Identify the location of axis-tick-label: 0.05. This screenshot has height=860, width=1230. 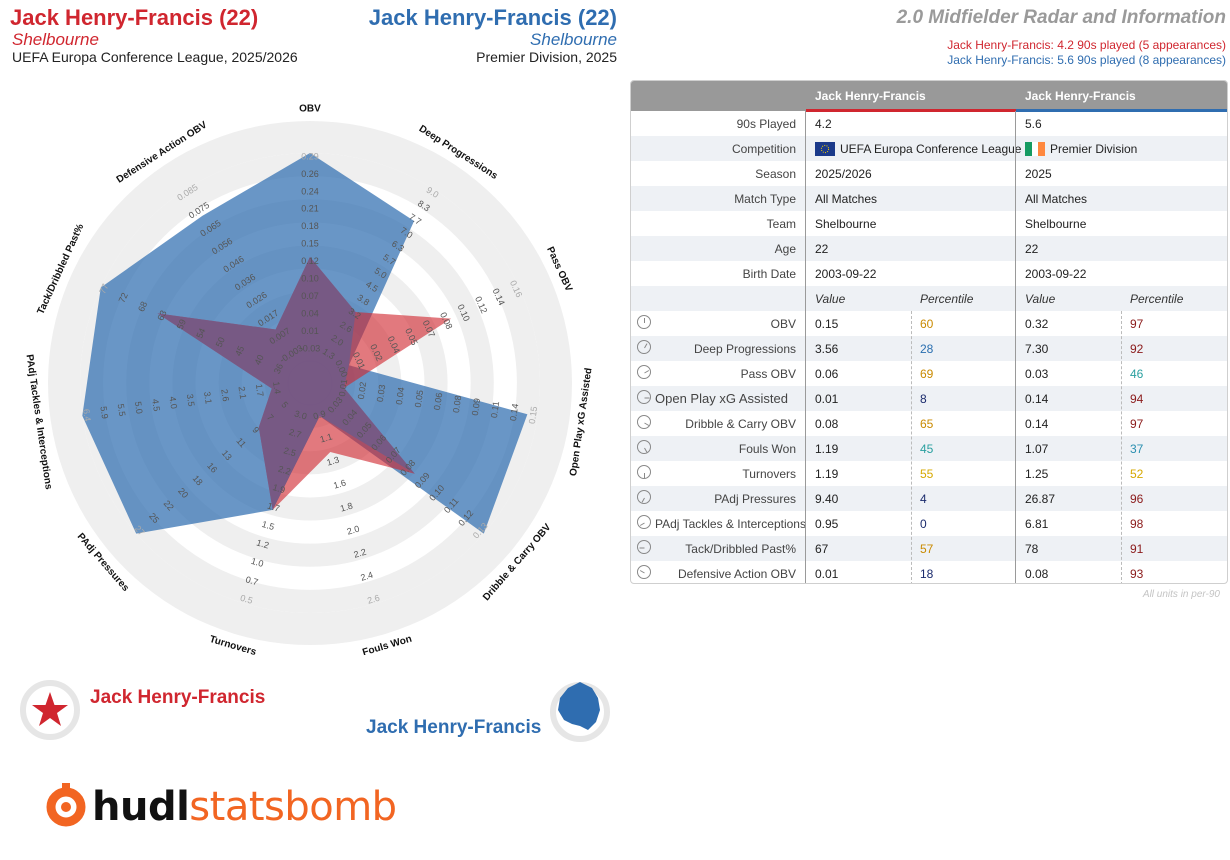
(419, 398).